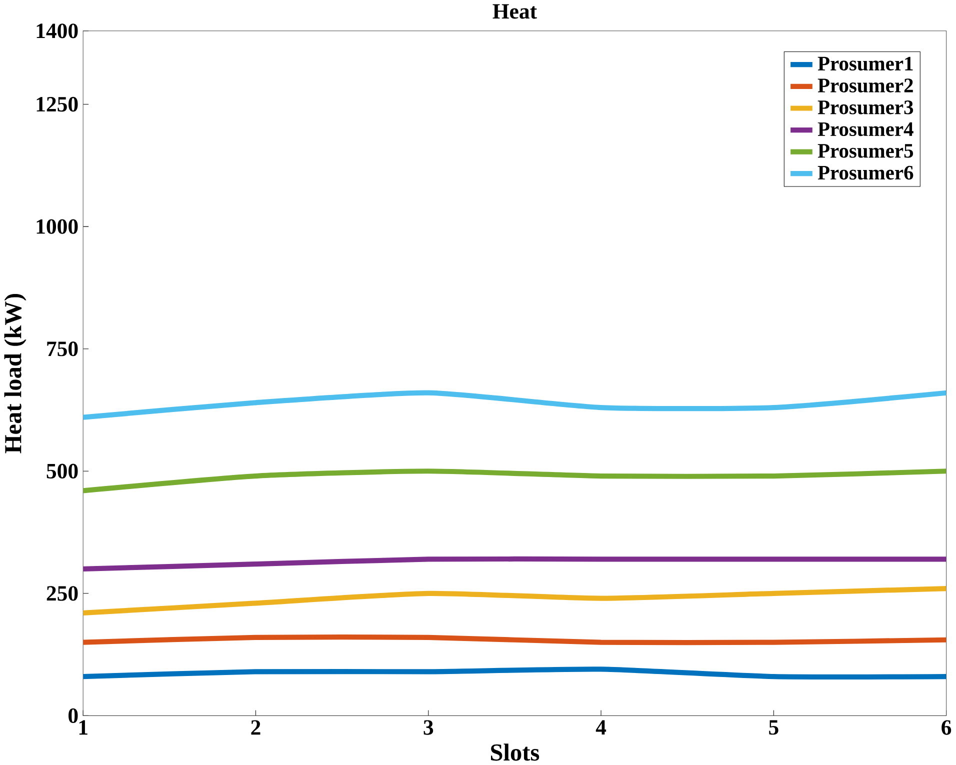 The width and height of the screenshot is (956, 765). Describe the element at coordinates (83, 727) in the screenshot. I see `x-tick-label: 1` at that location.